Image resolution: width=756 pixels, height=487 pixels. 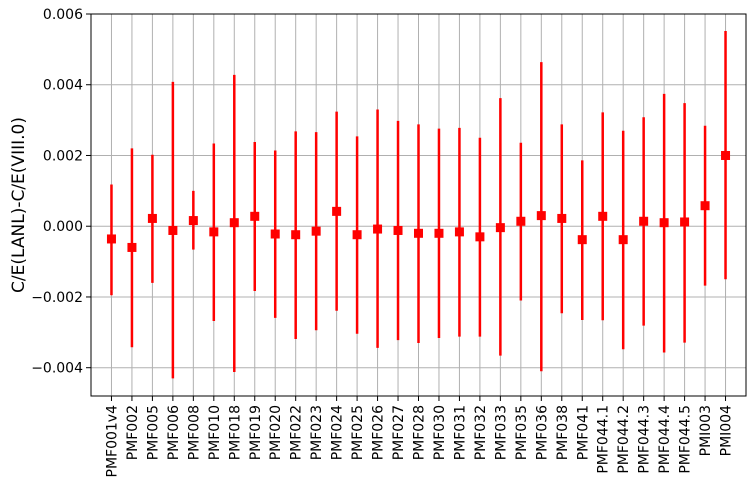 I want to click on x-tick-label: PMI004, so click(x=727, y=430).